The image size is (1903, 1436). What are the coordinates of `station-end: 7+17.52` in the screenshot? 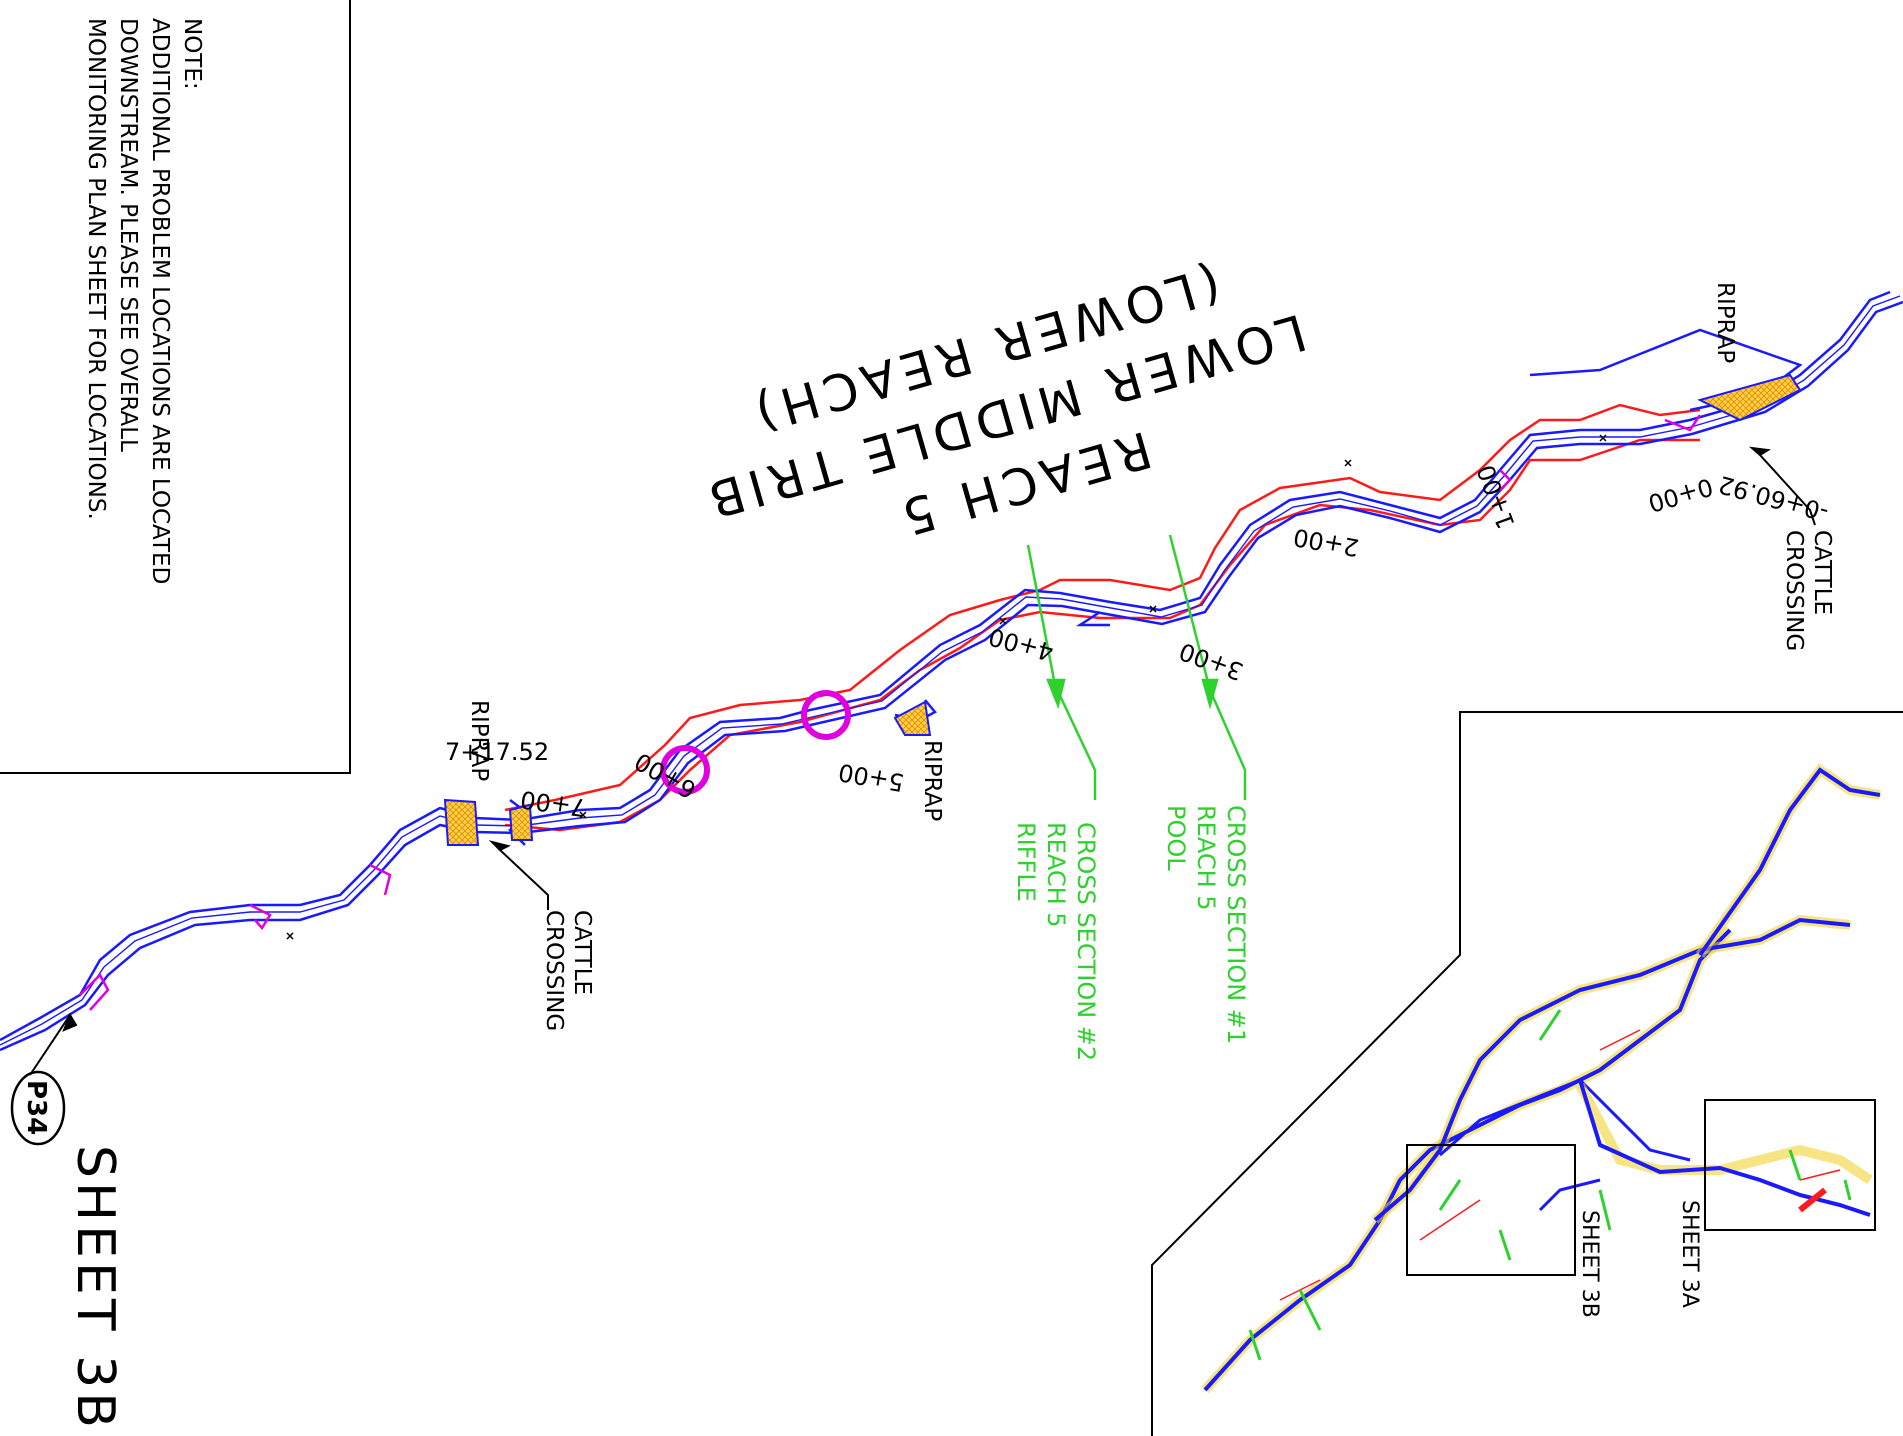 It's located at (497, 752).